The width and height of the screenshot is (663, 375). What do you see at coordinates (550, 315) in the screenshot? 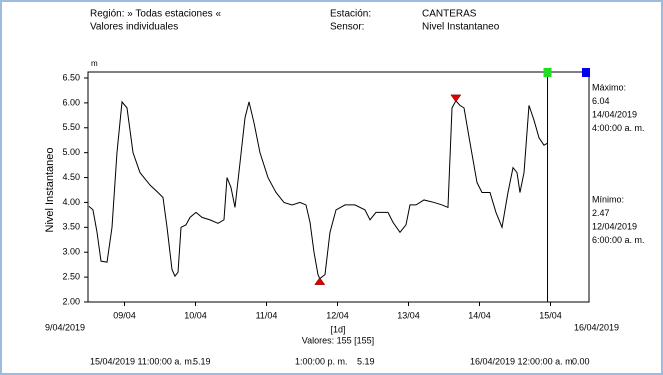
I see `x-tick-label: 15/04` at bounding box center [550, 315].